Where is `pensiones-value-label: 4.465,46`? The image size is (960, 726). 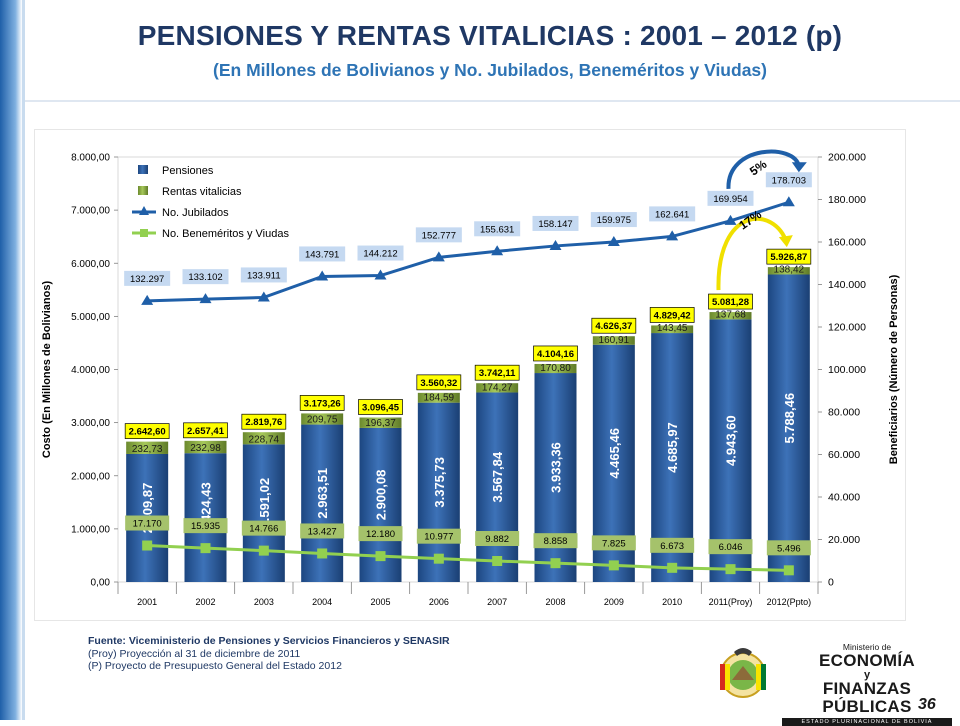 pensiones-value-label: 4.465,46 is located at coordinates (614, 453).